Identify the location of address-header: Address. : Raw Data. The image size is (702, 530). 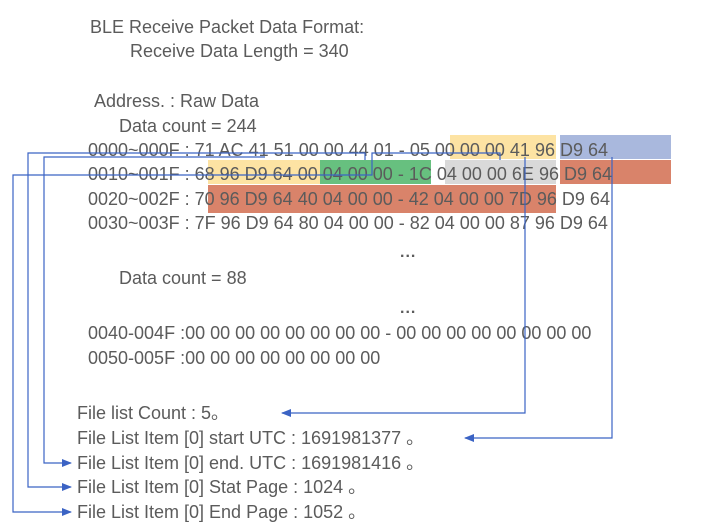
(177, 101).